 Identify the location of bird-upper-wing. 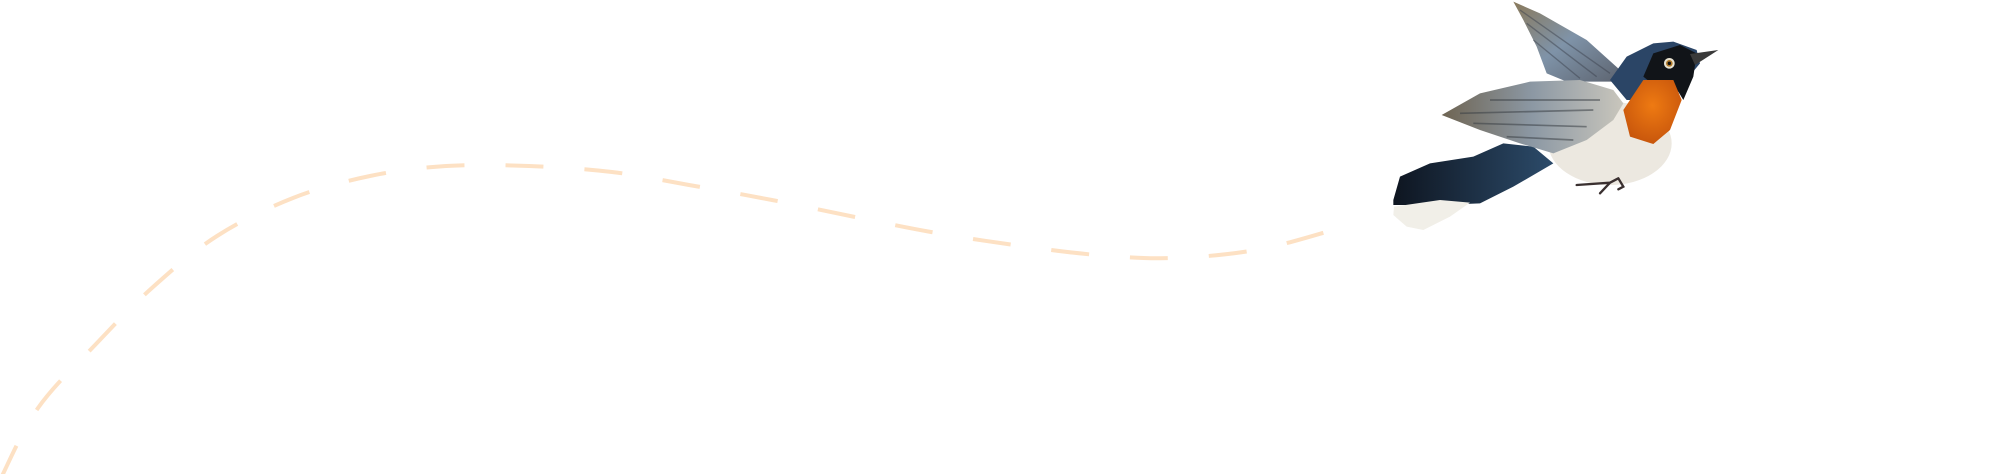
(1566, 41).